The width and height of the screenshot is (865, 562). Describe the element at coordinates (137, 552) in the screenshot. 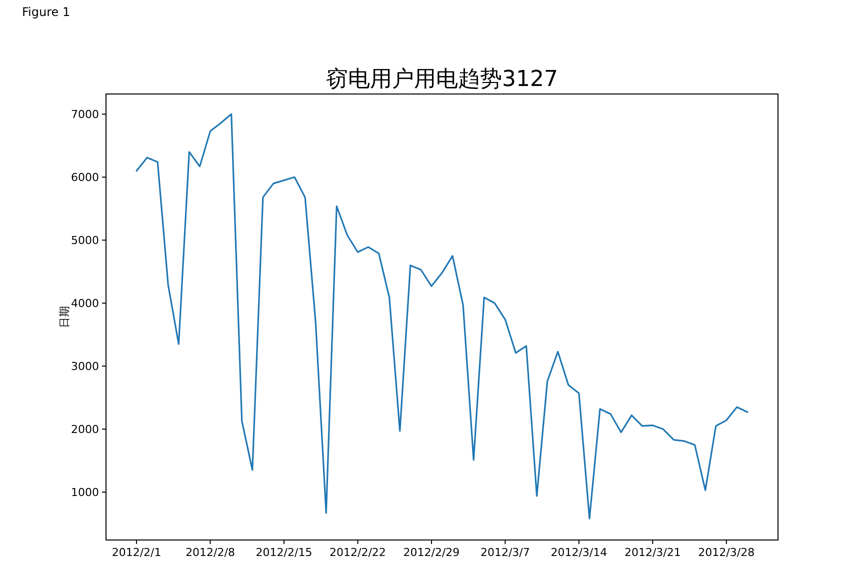

I see `x-tick-label: 2012/2/1` at that location.